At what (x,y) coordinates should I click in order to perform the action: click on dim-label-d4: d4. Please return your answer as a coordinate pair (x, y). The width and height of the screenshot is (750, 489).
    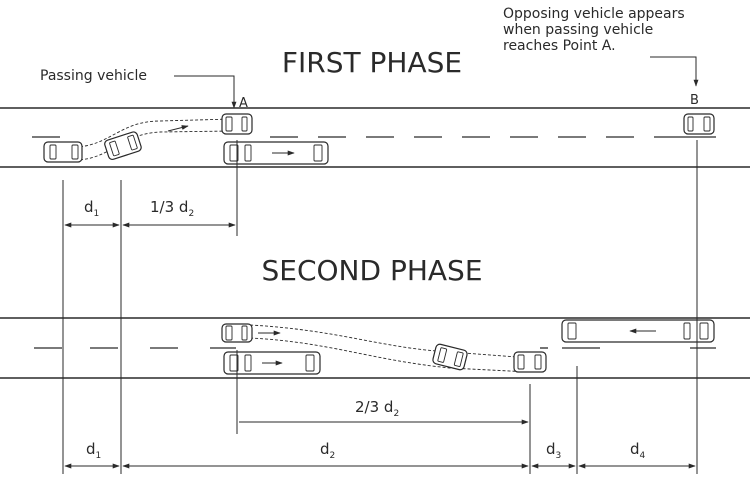
    Looking at the image, I should click on (638, 450).